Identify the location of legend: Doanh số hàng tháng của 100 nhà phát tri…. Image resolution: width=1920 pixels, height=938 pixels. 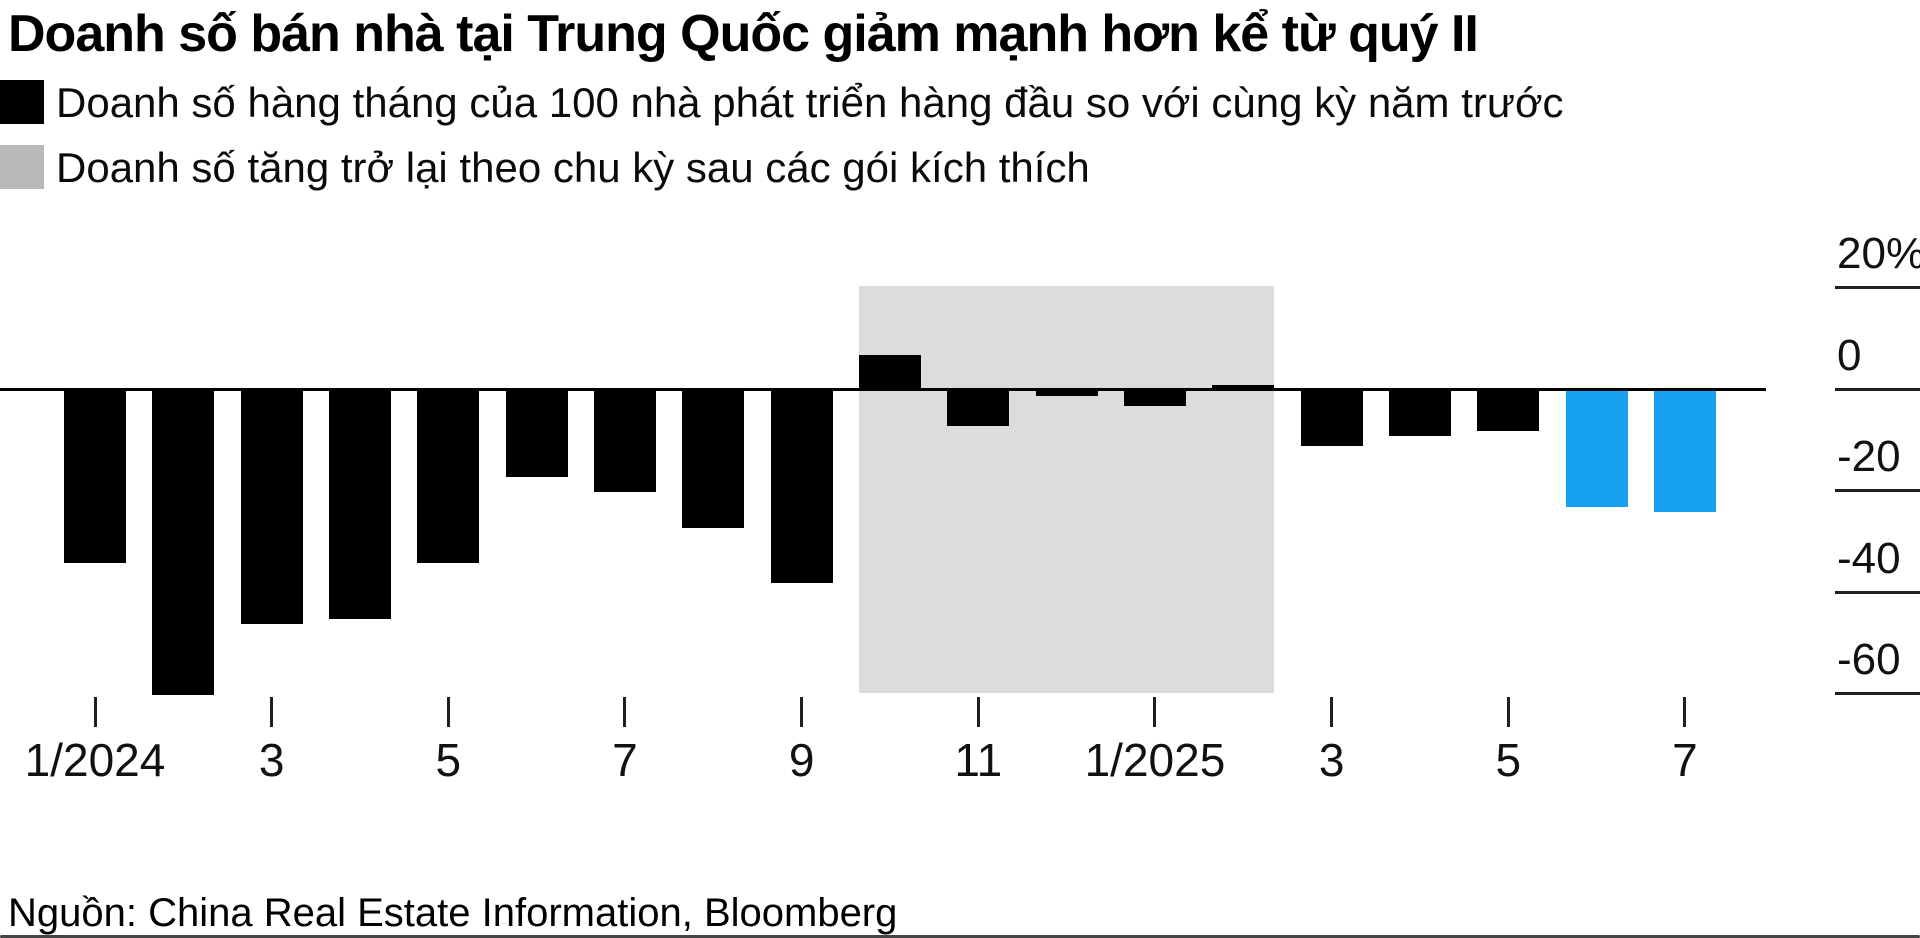
(782, 145).